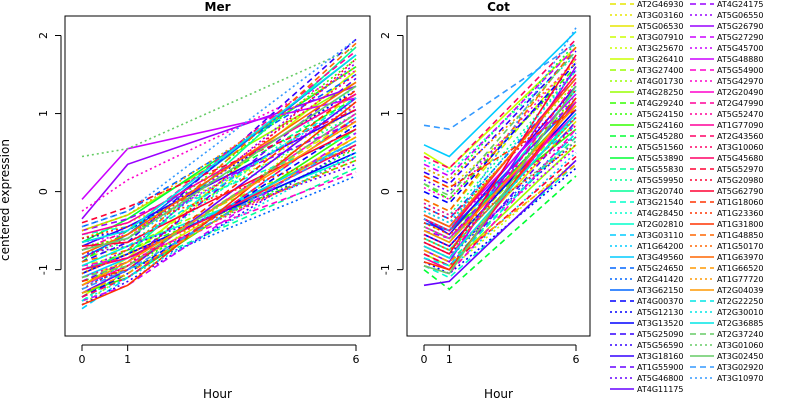 This screenshot has width=800, height=400. I want to click on legend-label: AT4G11175, so click(660, 389).